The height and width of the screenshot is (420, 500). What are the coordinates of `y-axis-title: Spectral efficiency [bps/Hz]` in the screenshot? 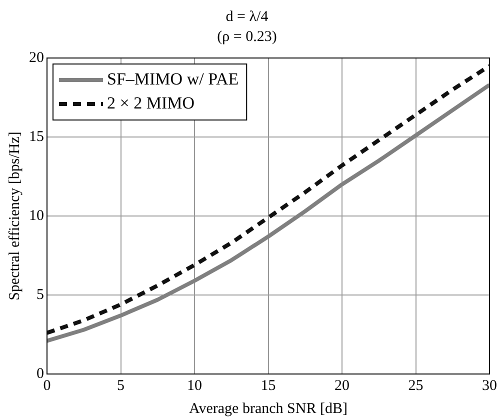 It's located at (14, 216).